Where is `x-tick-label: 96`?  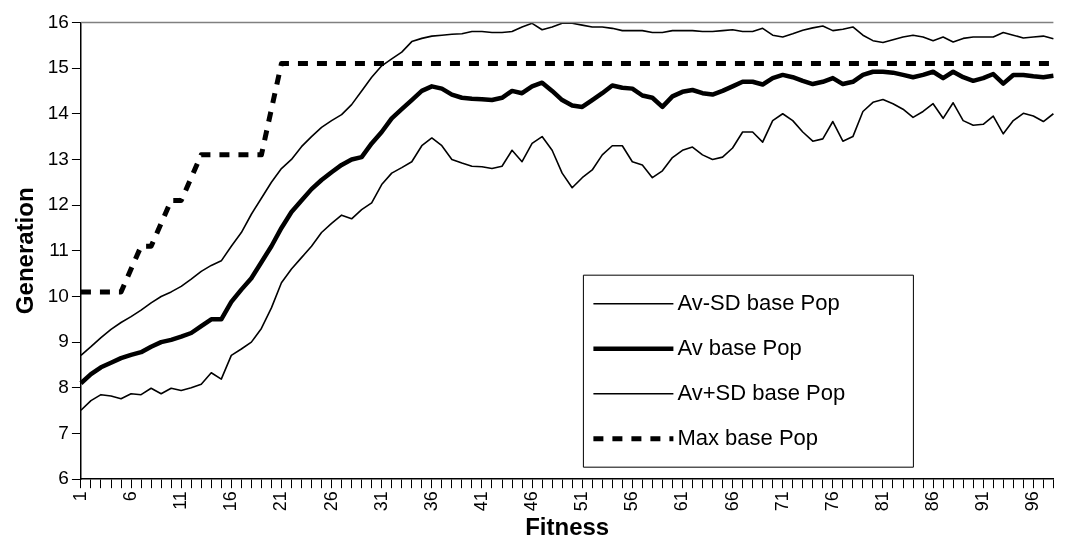 x-tick-label: 96 is located at coordinates (1032, 501).